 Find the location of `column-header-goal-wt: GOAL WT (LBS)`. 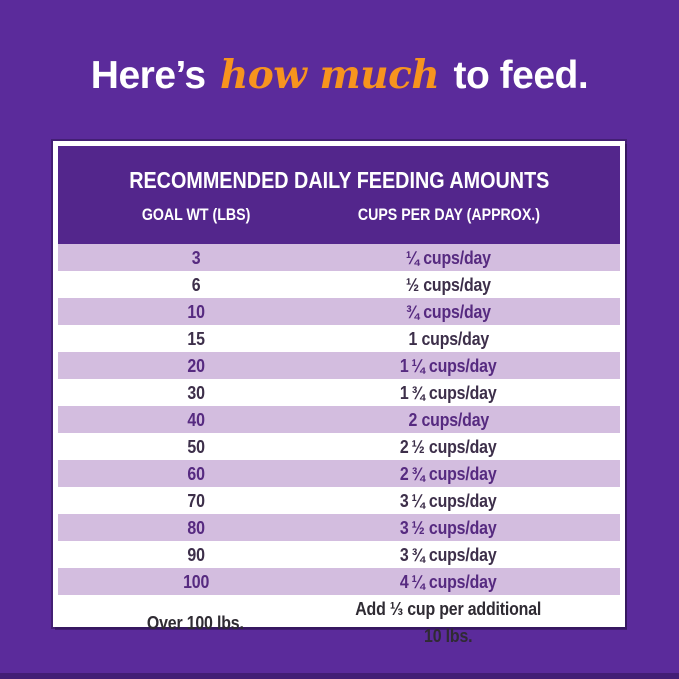

column-header-goal-wt: GOAL WT (LBS) is located at coordinates (195, 215).